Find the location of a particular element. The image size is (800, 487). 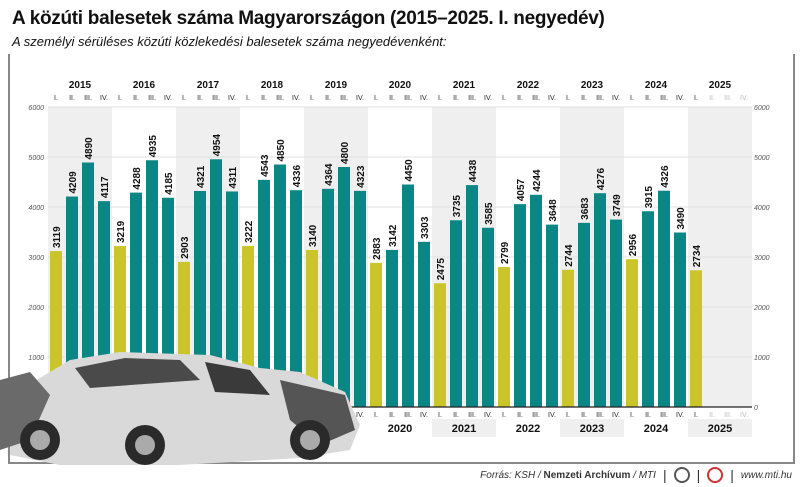

data-label: 4364 is located at coordinates (329, 174).